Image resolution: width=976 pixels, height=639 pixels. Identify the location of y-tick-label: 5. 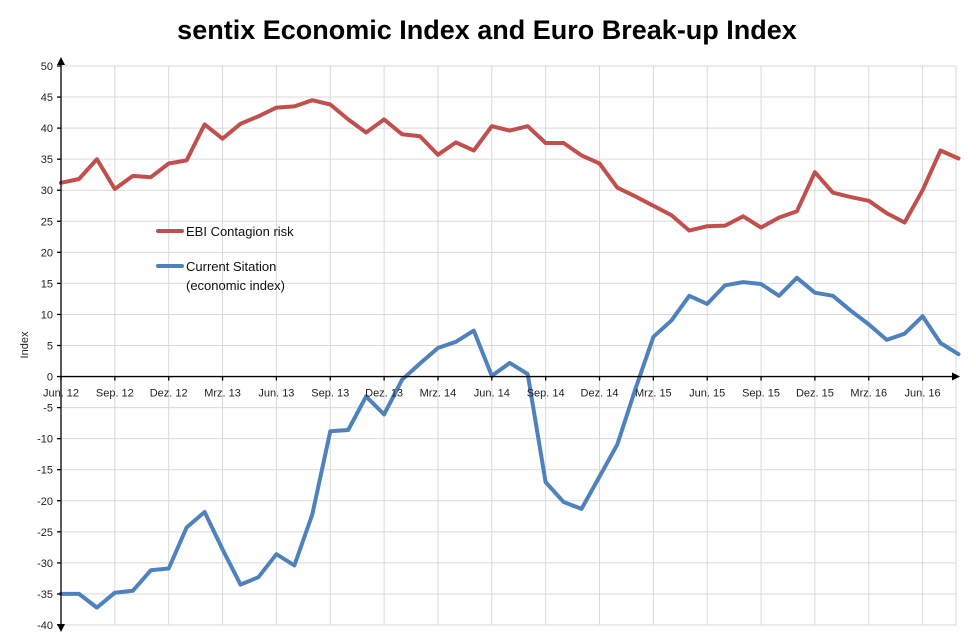
(50, 347).